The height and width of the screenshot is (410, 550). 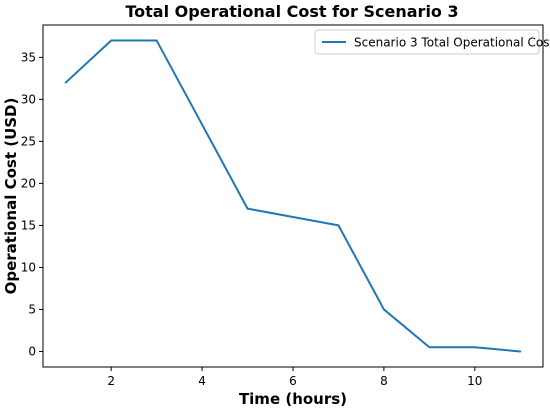 I want to click on y-tick-label: 30, so click(x=28, y=99).